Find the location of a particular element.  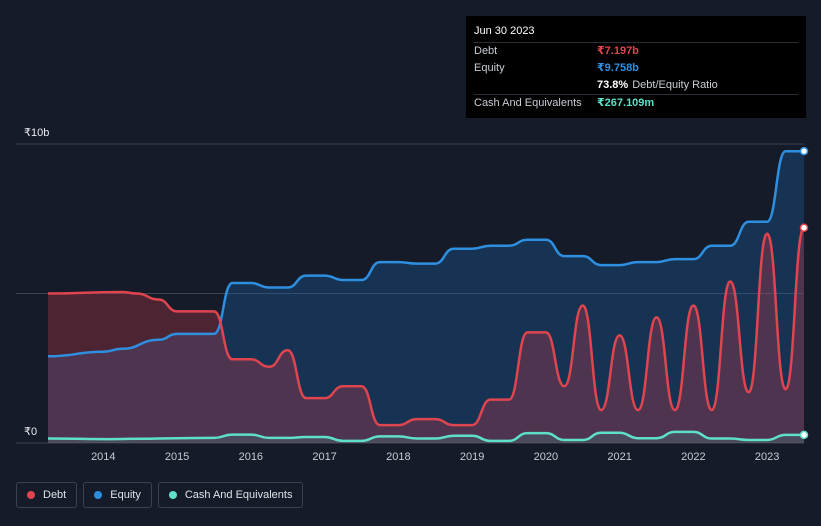

tooltip-row-ratio: 73.8% Debt/Equity Ratio is located at coordinates (636, 85).